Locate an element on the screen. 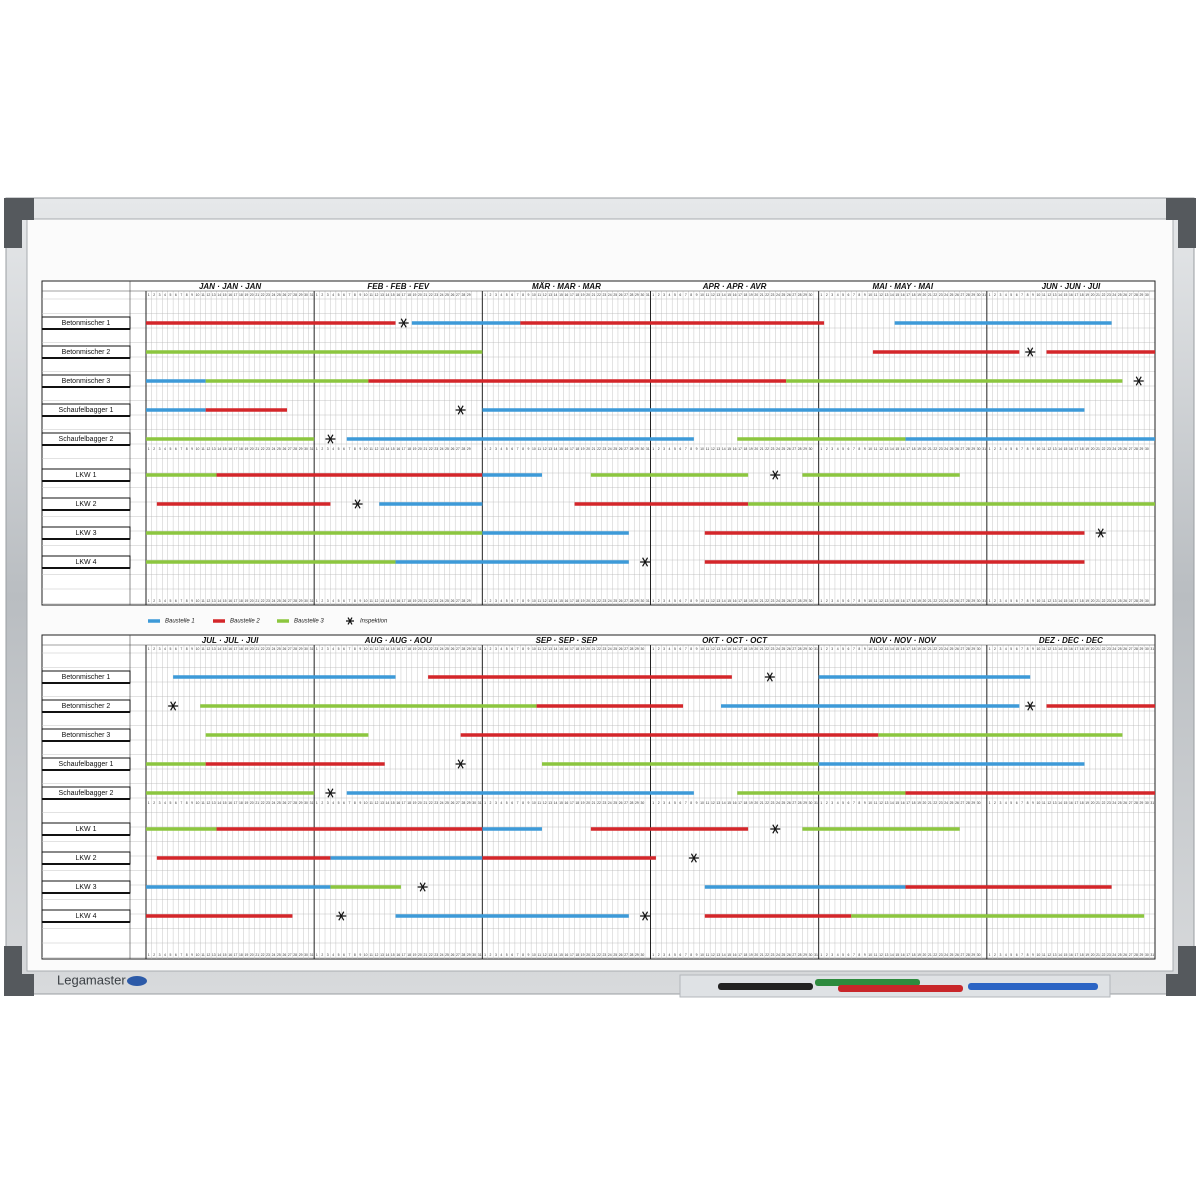 The image size is (1200, 1200). day-number: 26 is located at coordinates (957, 295).